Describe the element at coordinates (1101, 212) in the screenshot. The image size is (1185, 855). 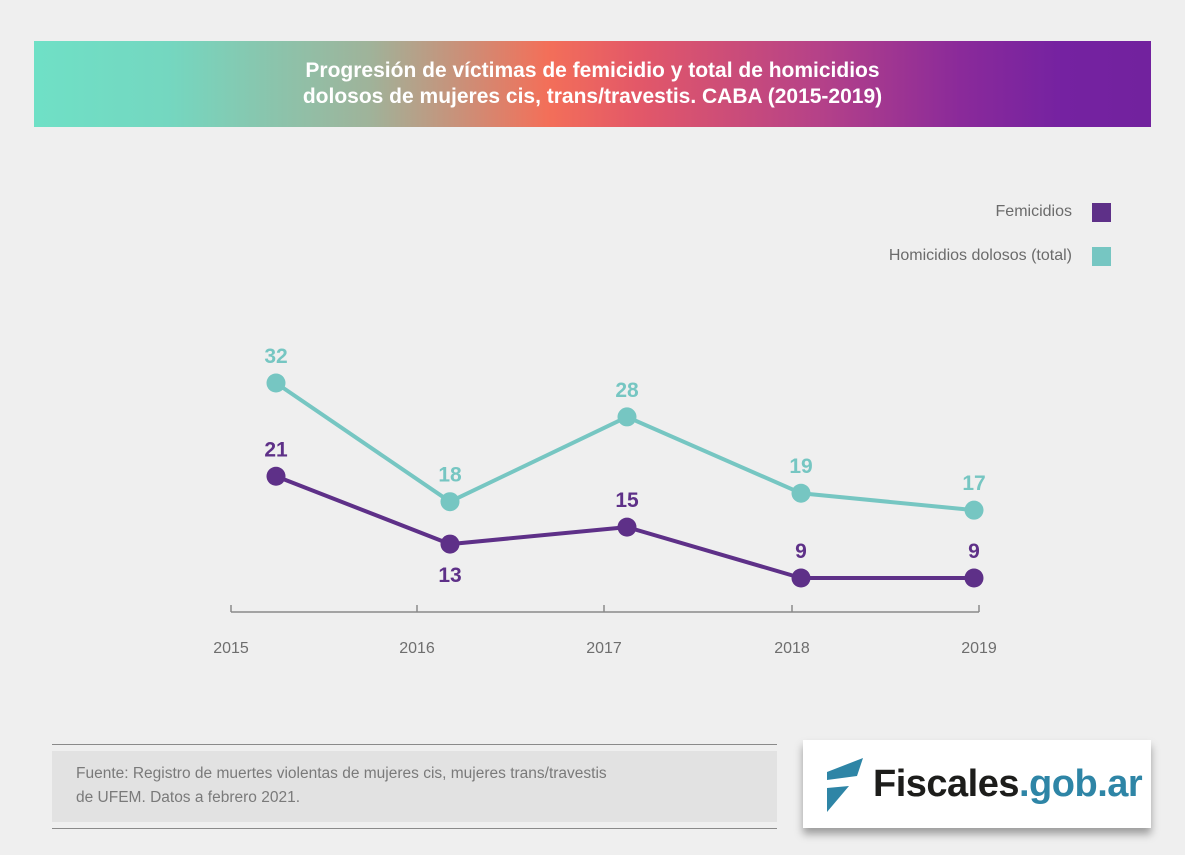
I see `legend-swatch-femicidios` at that location.